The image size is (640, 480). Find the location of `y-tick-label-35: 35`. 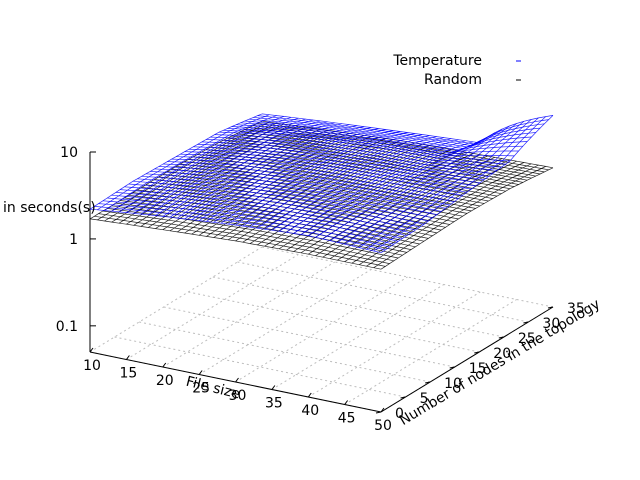

y-tick-label-35: 35 is located at coordinates (576, 309).